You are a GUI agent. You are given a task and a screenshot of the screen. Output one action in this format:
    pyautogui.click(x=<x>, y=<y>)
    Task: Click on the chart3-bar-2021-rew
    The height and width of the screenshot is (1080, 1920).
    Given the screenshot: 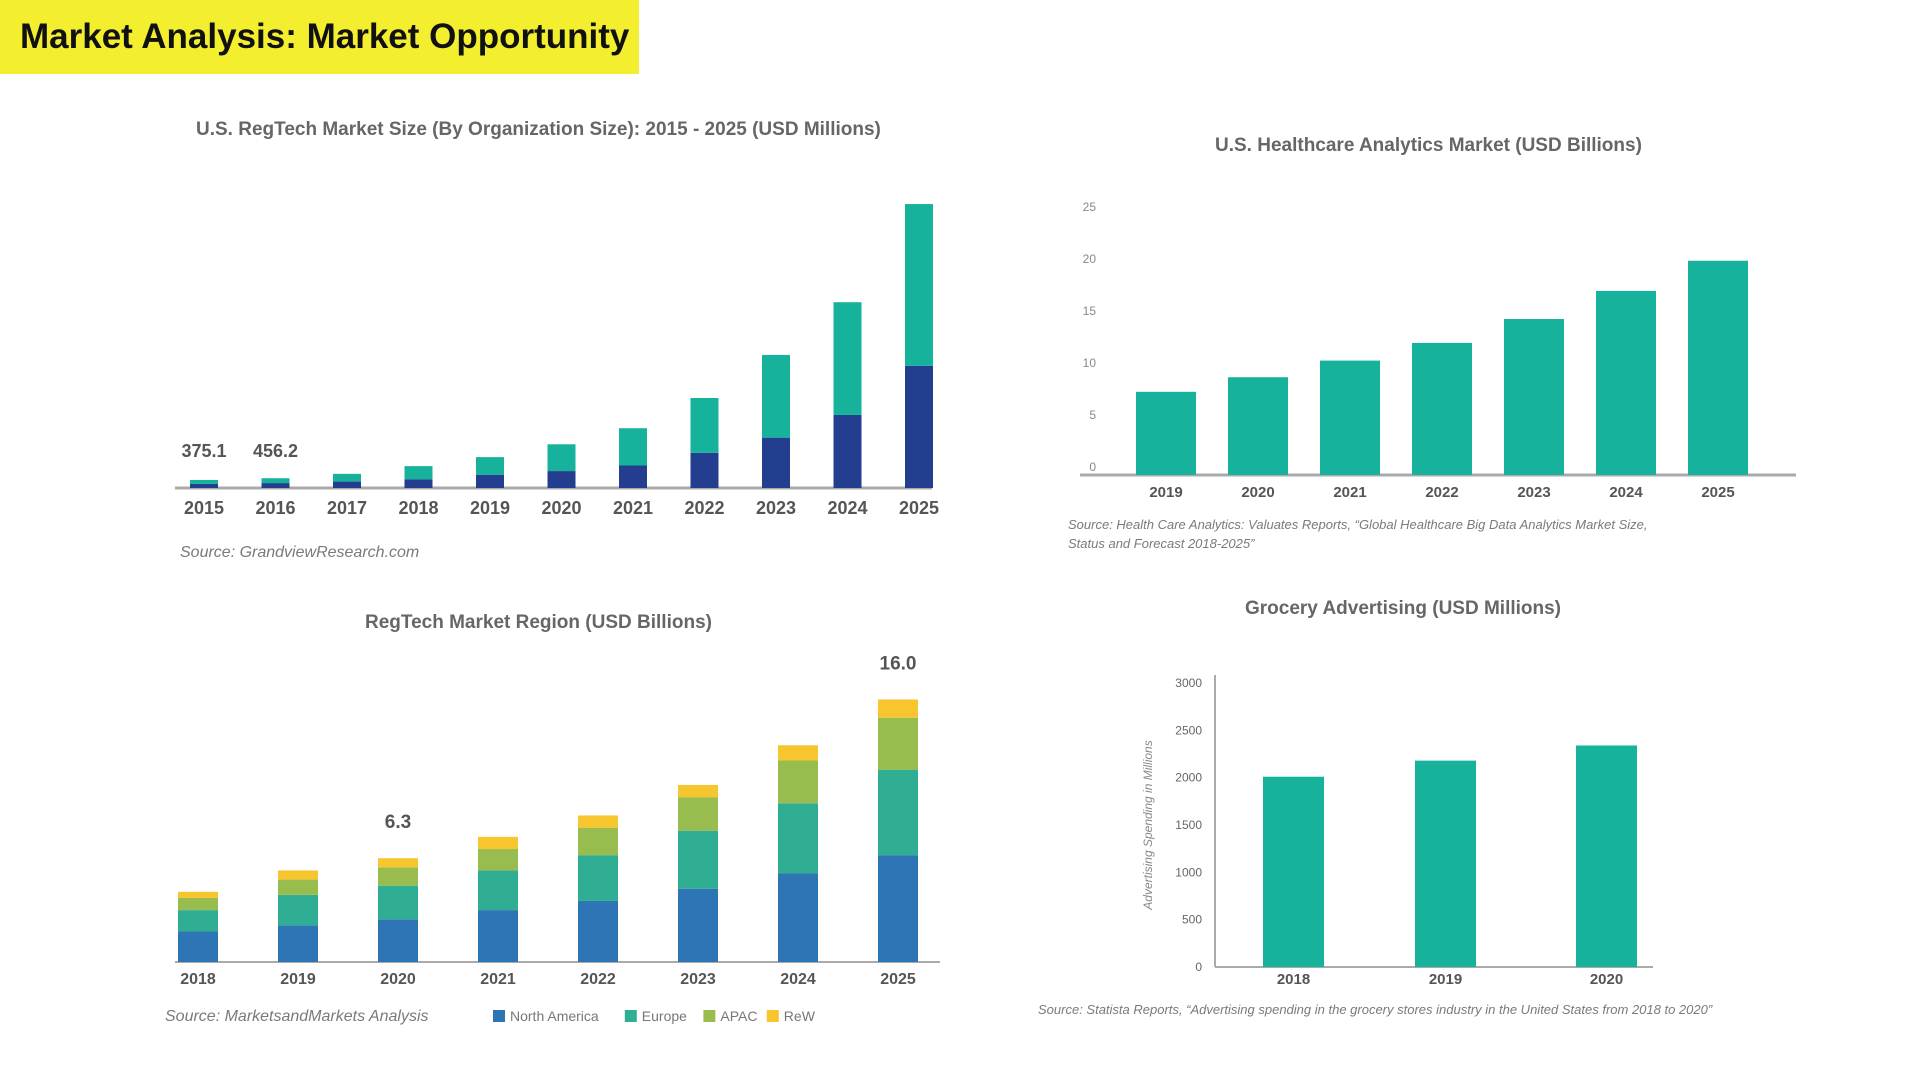 What is the action you would take?
    pyautogui.click(x=498, y=843)
    